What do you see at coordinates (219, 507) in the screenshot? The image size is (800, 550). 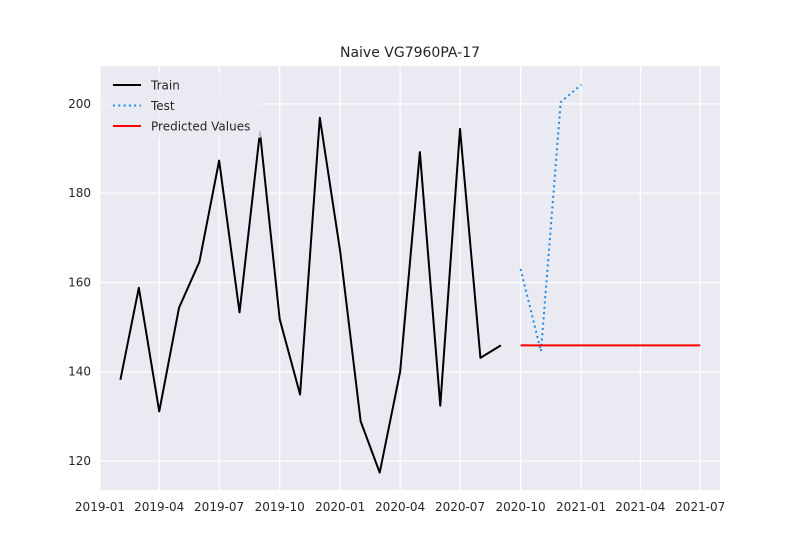 I see `x-tick-label: 2019-07` at bounding box center [219, 507].